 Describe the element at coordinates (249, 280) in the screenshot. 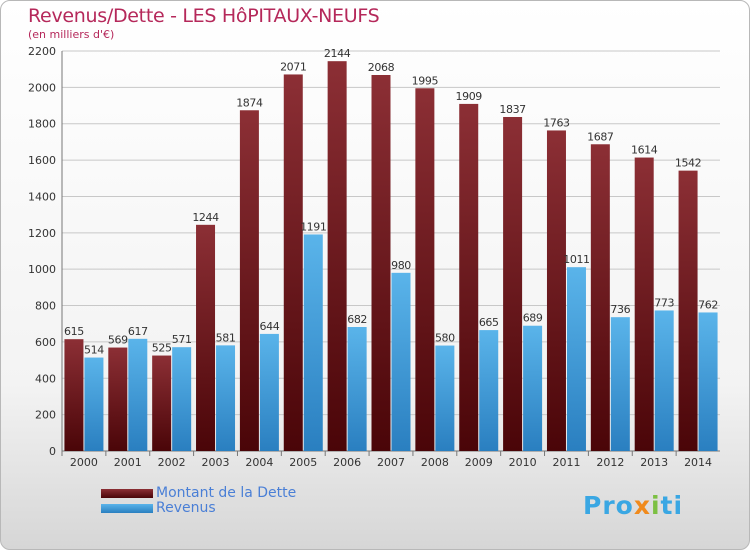

I see `bar-debt-2004` at that location.